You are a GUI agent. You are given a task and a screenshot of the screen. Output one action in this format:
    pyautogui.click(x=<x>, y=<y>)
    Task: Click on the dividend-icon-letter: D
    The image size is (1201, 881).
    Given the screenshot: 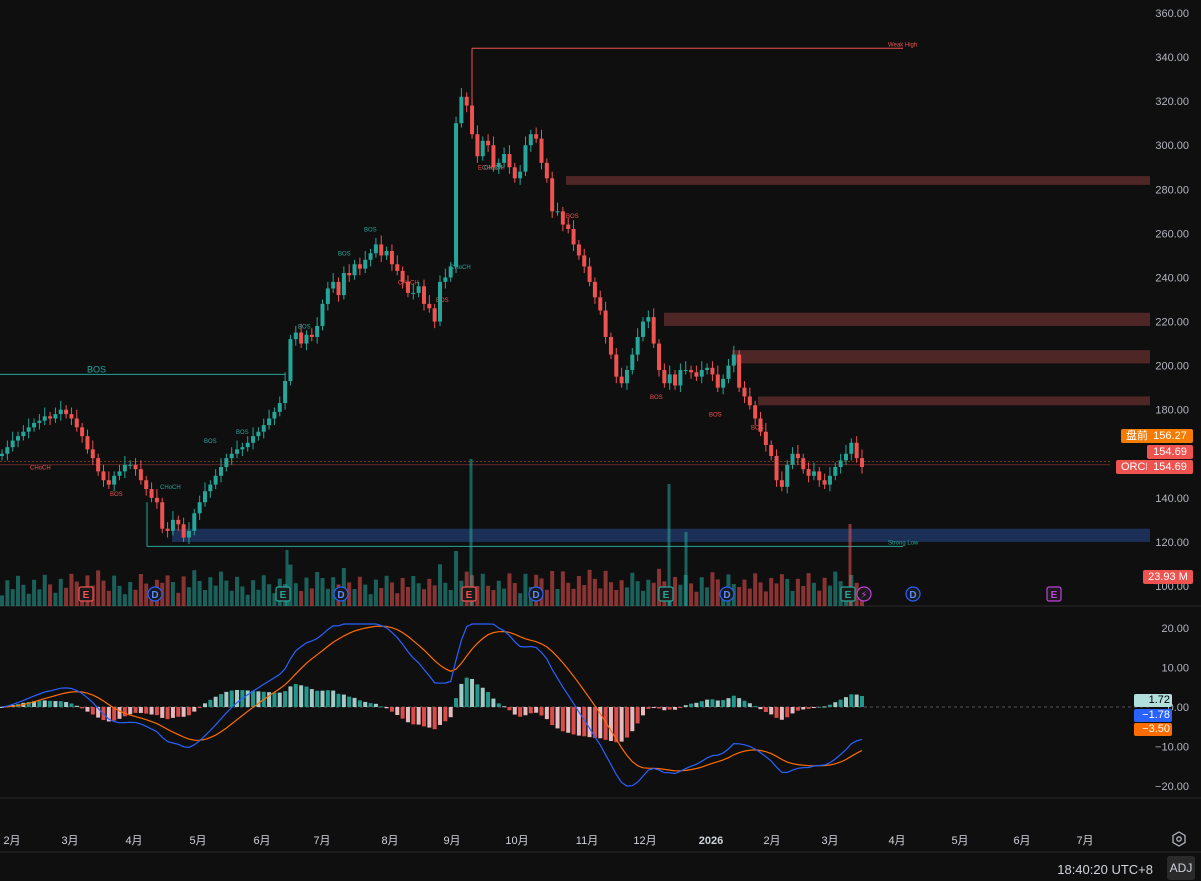 What is the action you would take?
    pyautogui.click(x=340, y=595)
    